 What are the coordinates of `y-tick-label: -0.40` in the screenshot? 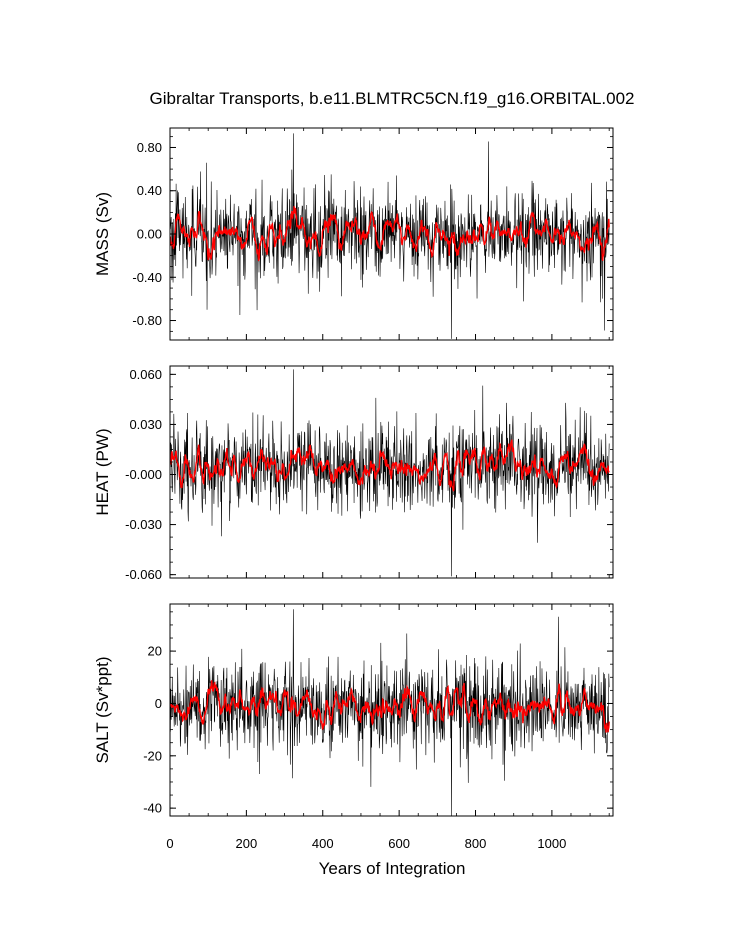 It's located at (147, 277).